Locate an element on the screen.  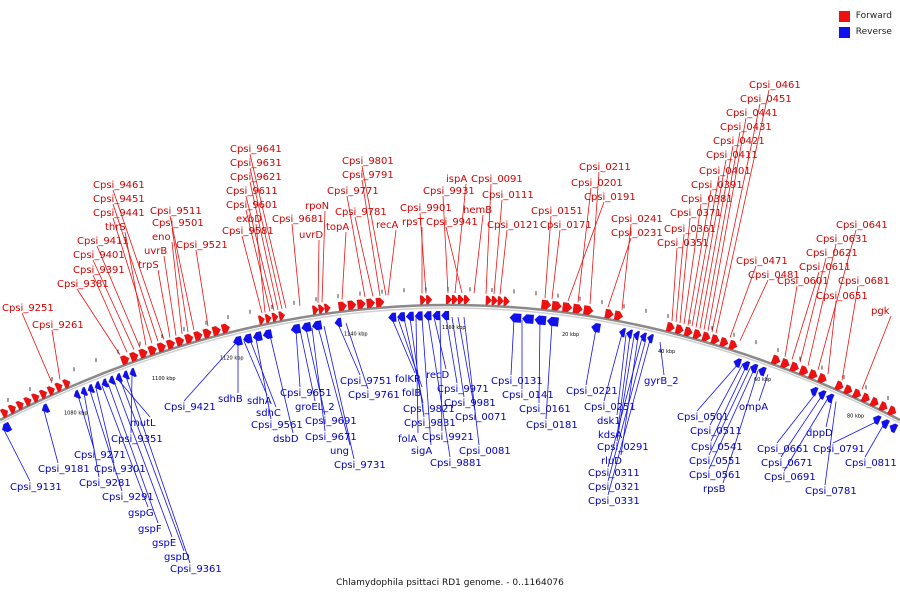
reverse-gene-label: dppD is located at coordinates (819, 433).